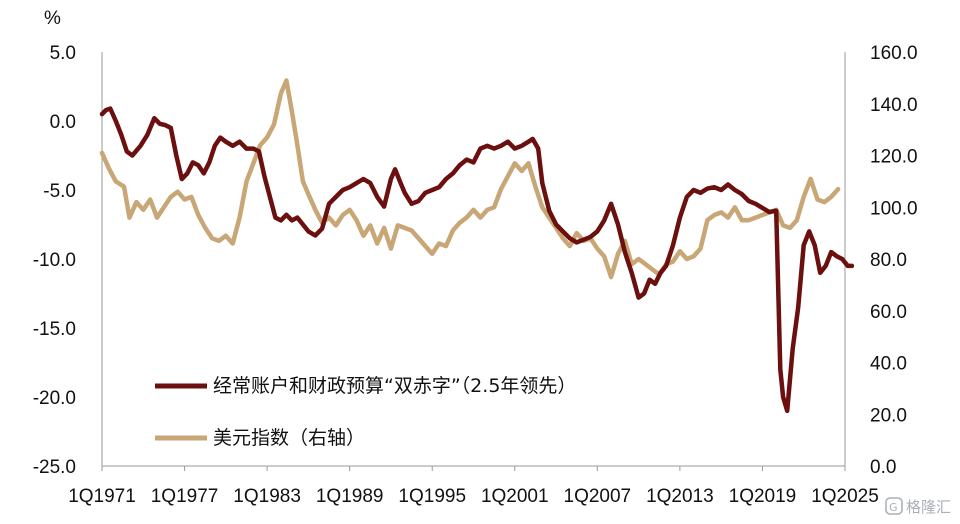 The image size is (960, 524). Describe the element at coordinates (883, 467) in the screenshot. I see `right-tick-label: 0.0` at that location.